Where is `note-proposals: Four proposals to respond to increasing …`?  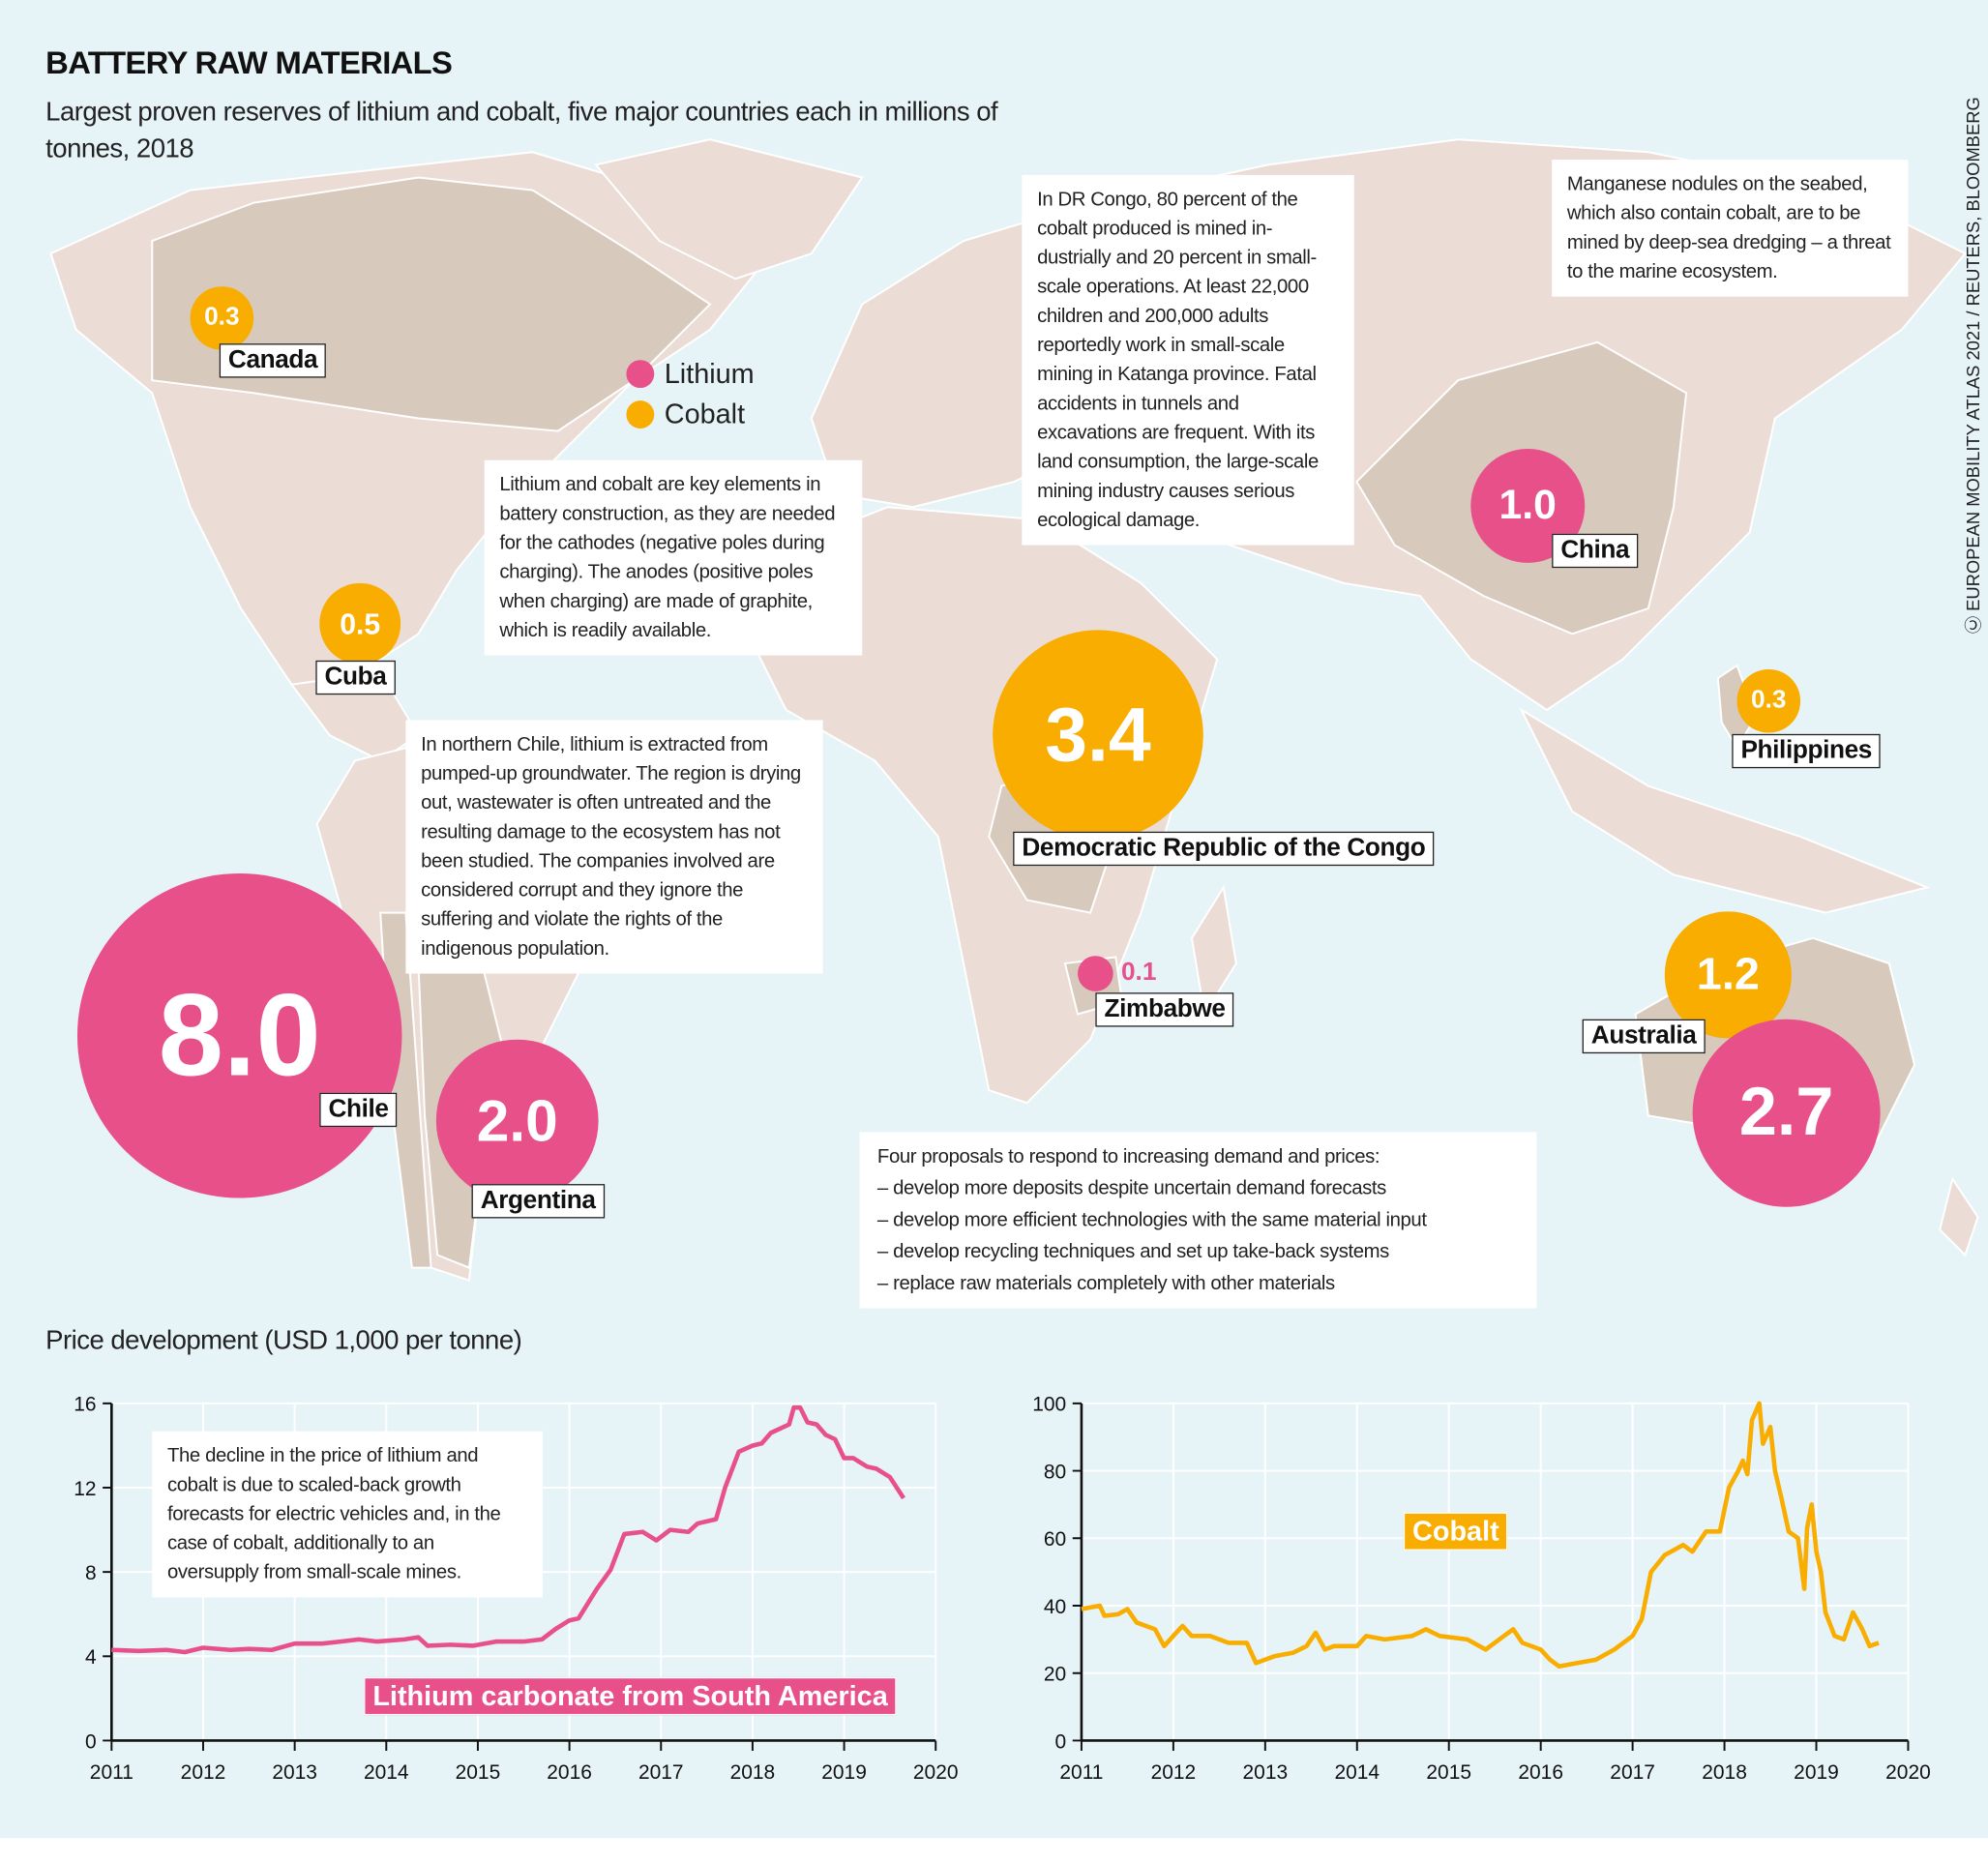
note-proposals: Four proposals to respond to increasing … is located at coordinates (1198, 1220).